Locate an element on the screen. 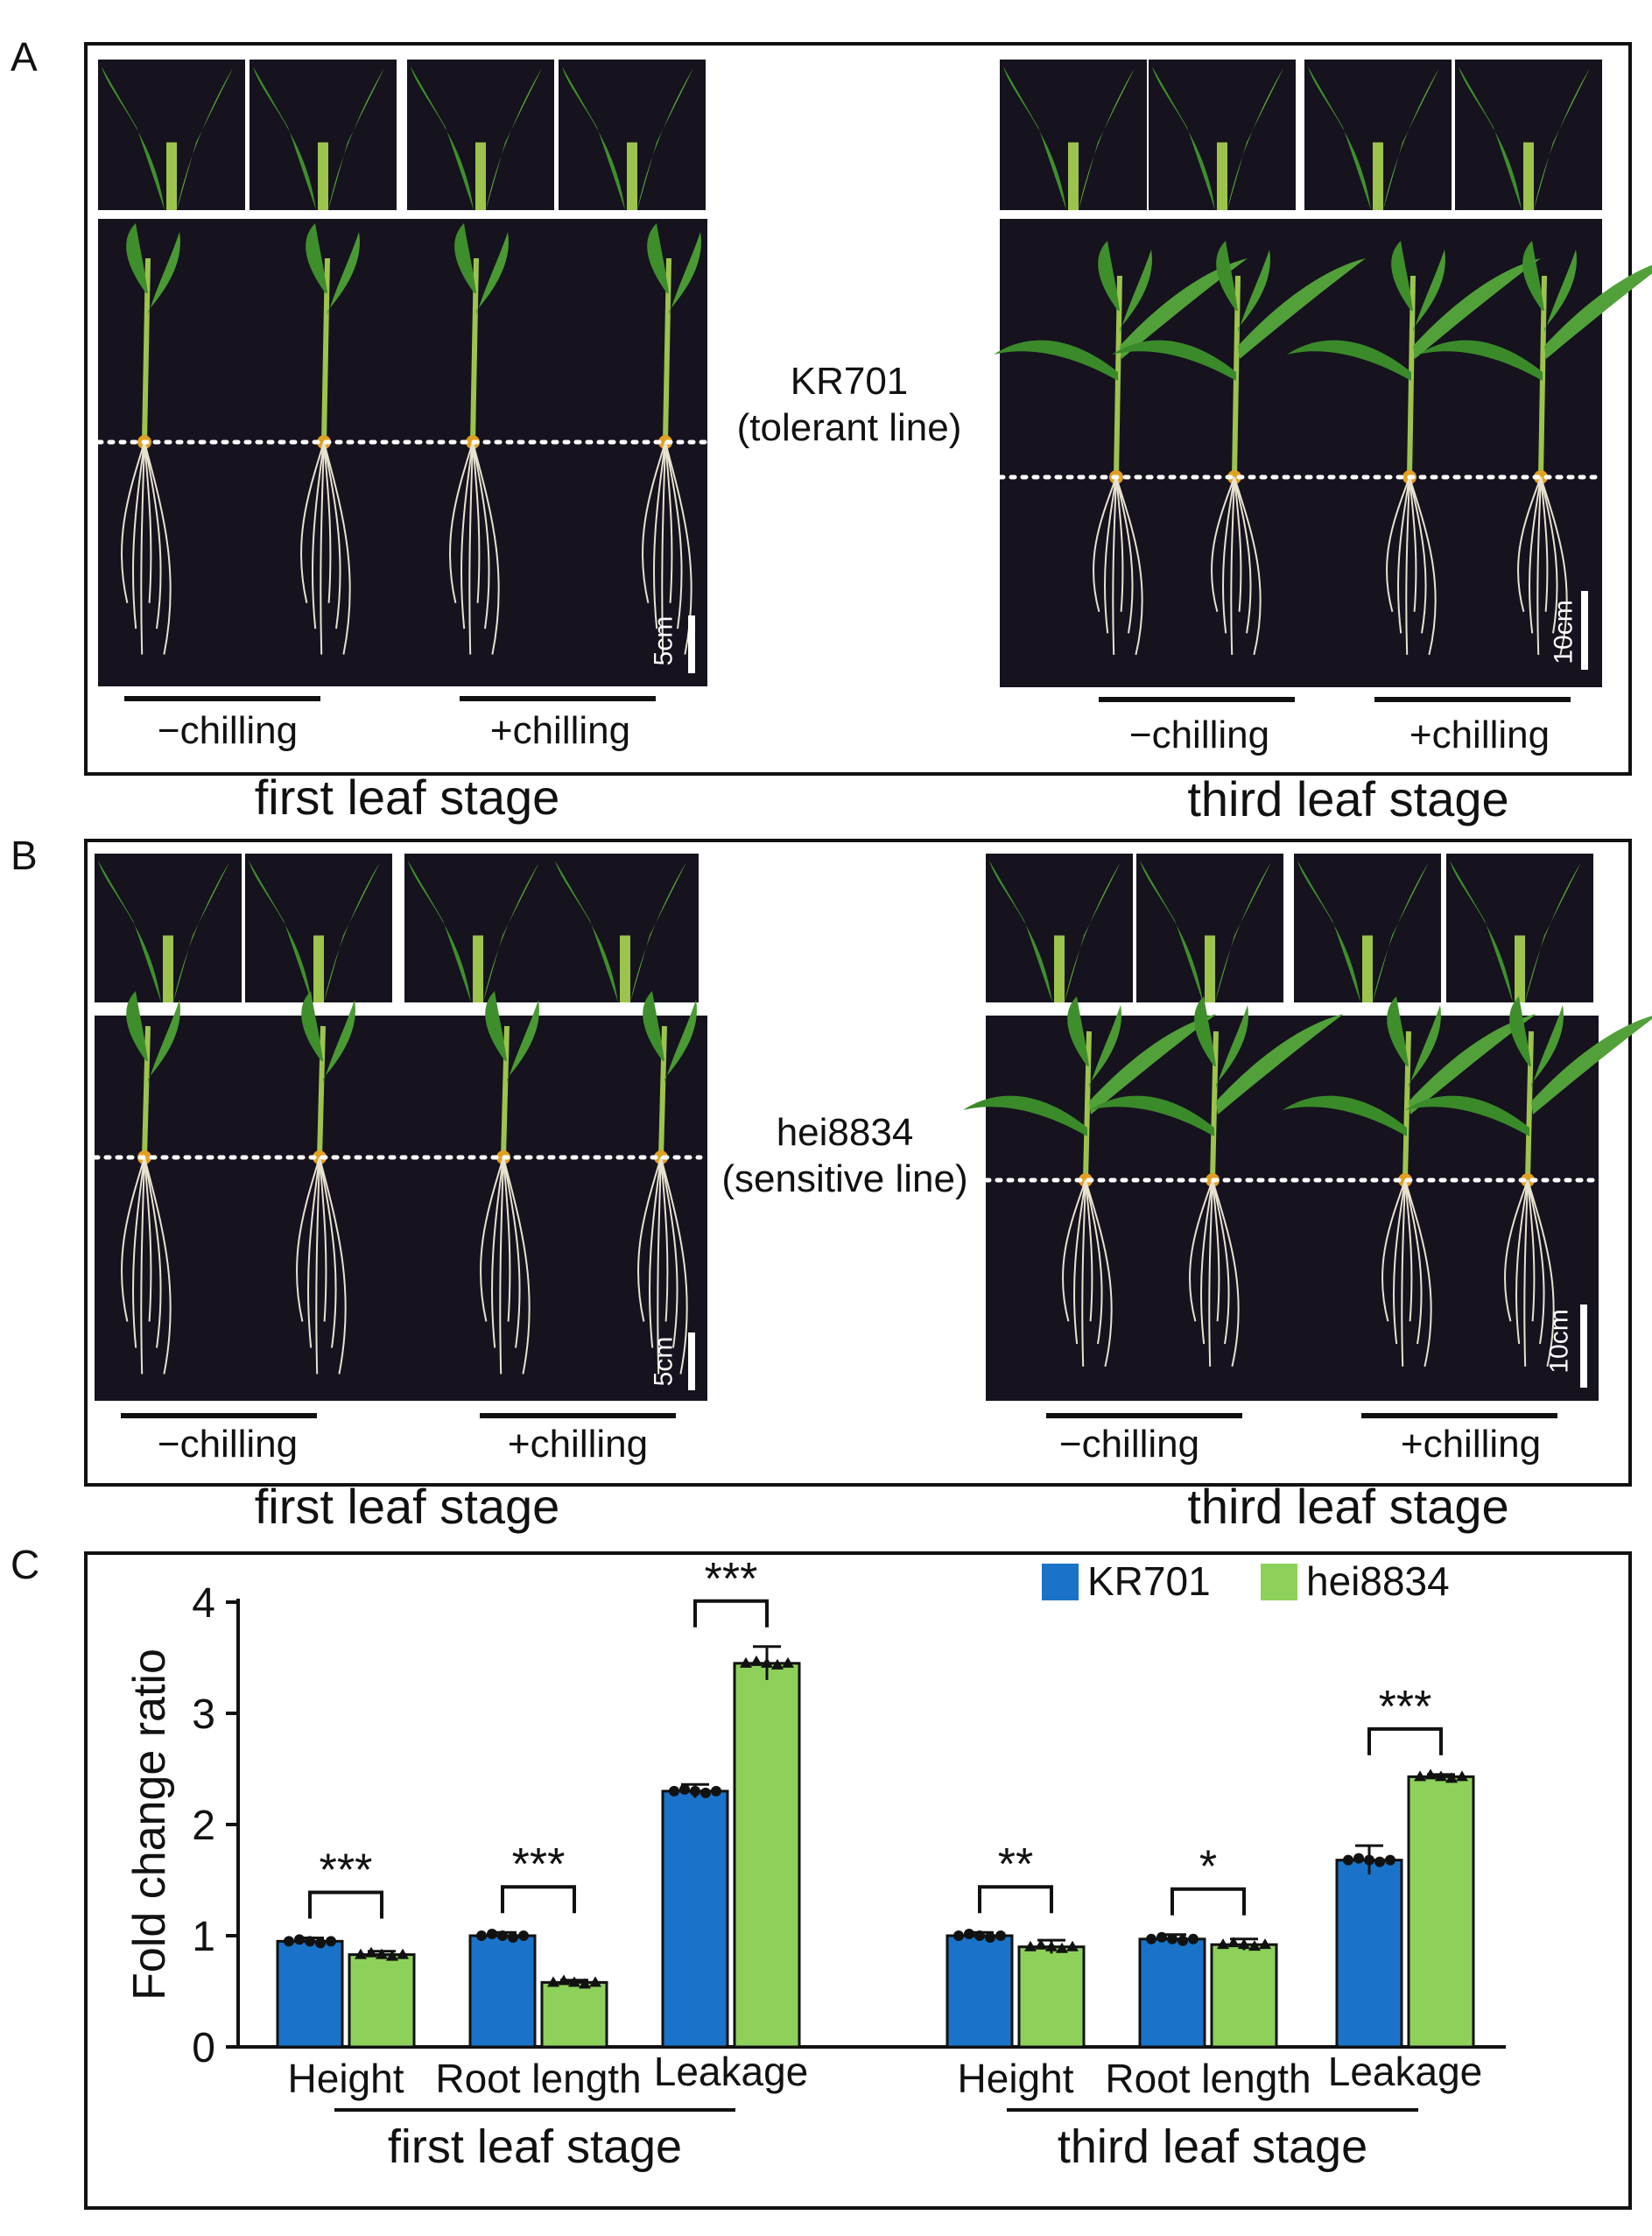 This screenshot has height=2236, width=1652. b-left-scale-bar is located at coordinates (691, 1361).